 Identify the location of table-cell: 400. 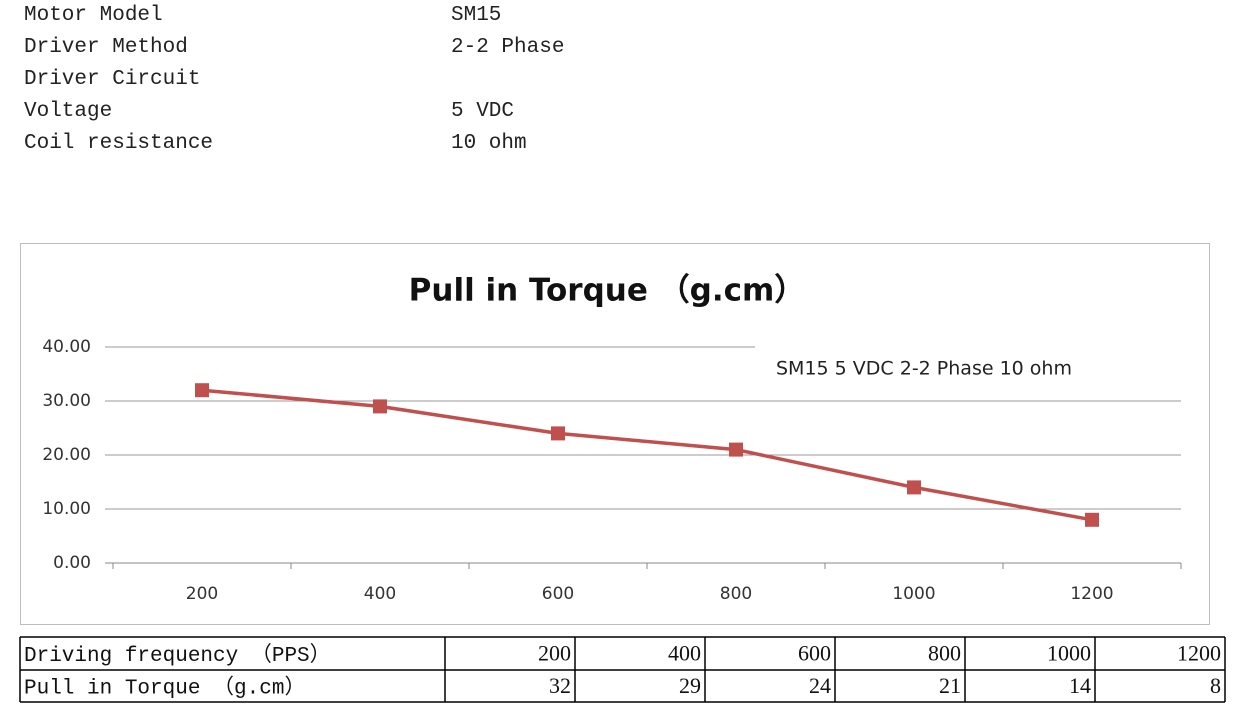
(684, 653).